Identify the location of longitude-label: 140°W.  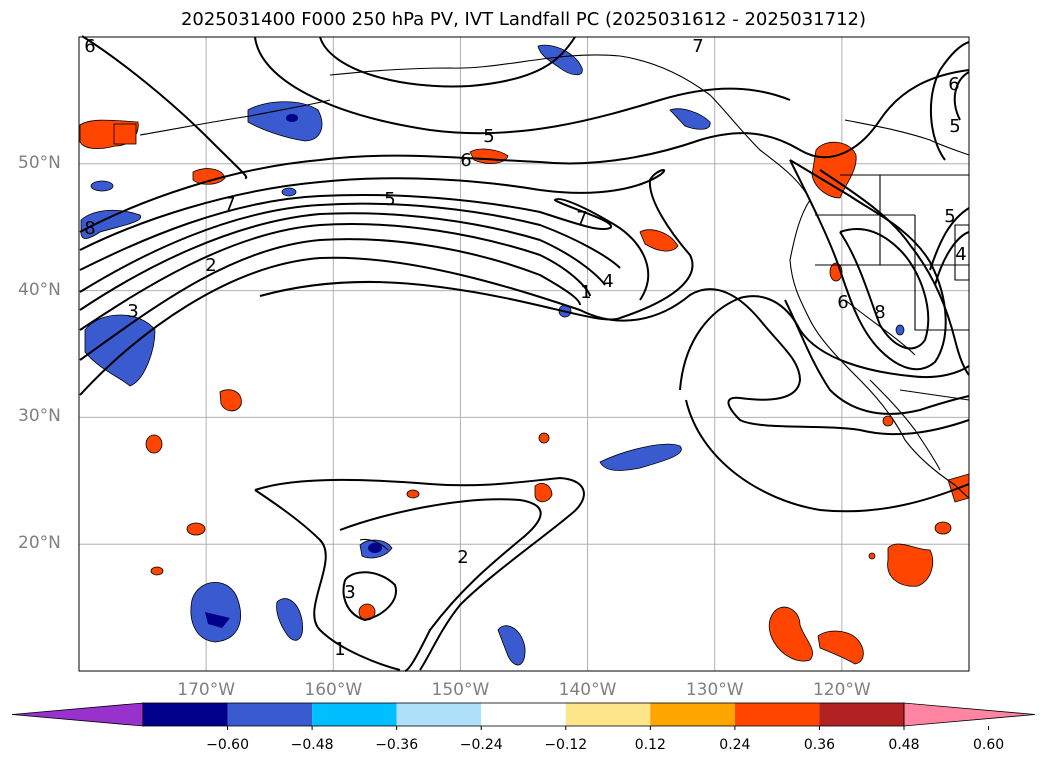
(587, 690).